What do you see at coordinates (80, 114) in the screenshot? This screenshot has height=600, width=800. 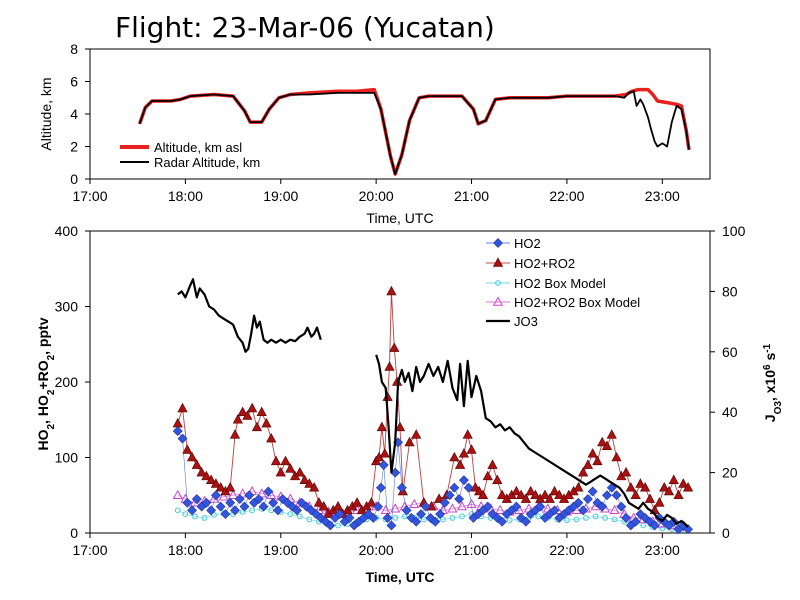 I see `altitude-y-ticks: 0 2 4 6 8` at bounding box center [80, 114].